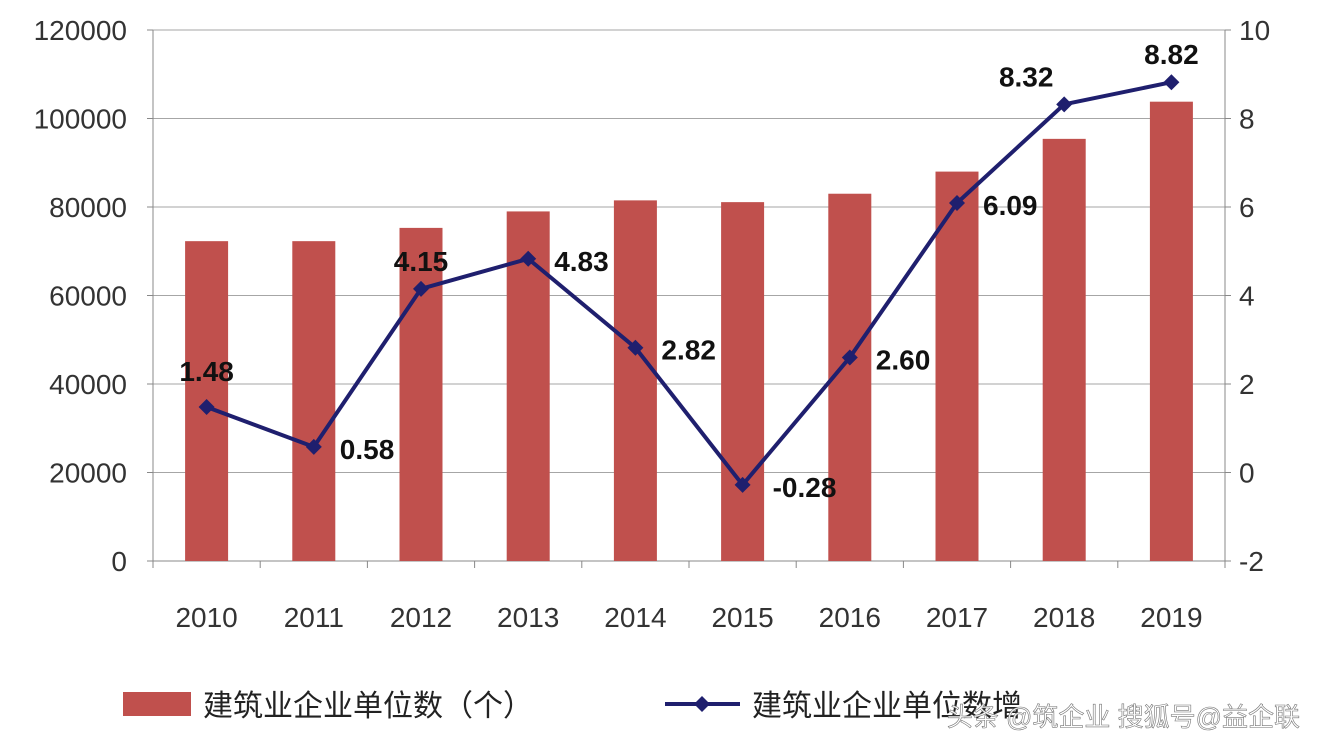 This screenshot has height=748, width=1322. What do you see at coordinates (80, 30) in the screenshot?
I see `y-left-tick-label: 120000` at bounding box center [80, 30].